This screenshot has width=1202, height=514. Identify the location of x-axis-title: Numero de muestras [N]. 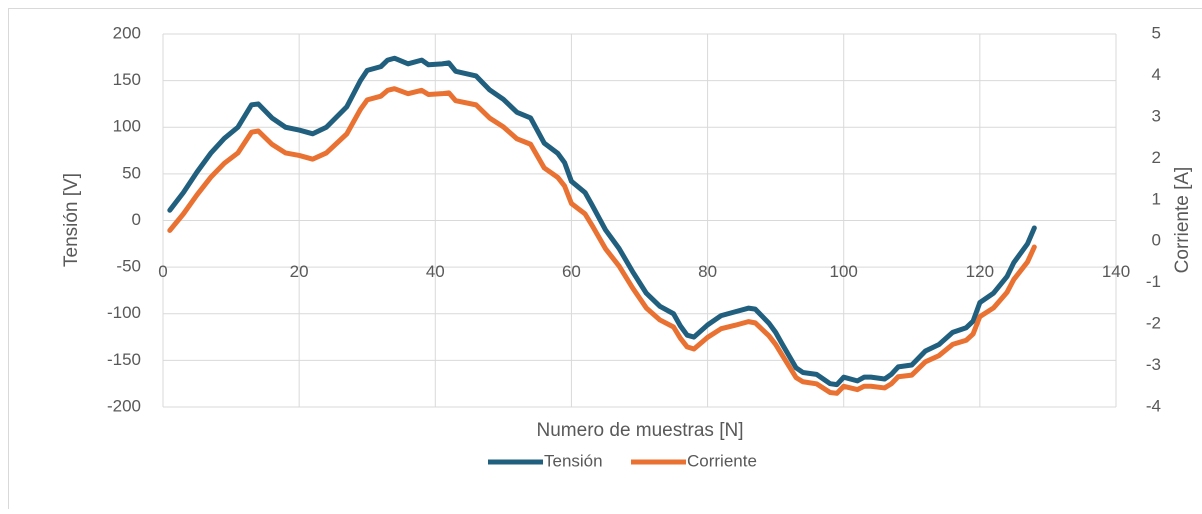
(640, 430).